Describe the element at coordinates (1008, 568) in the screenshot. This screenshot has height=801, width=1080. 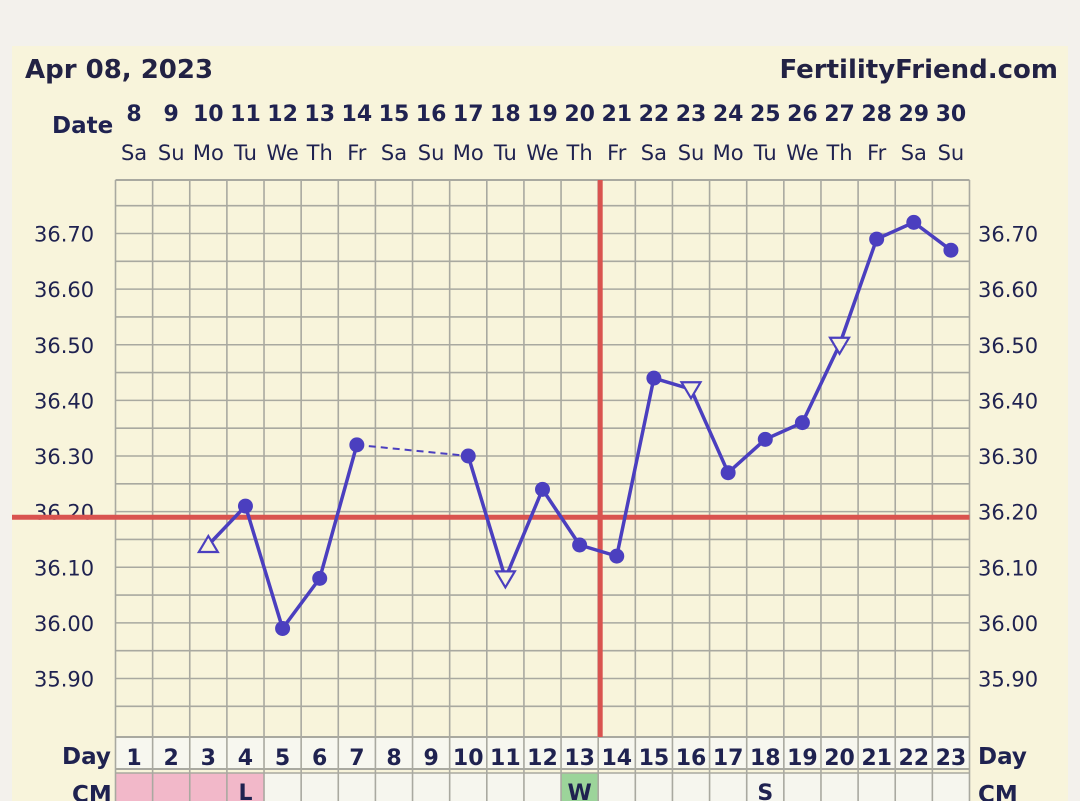
I see `y-tick-label-right: 36.10` at that location.